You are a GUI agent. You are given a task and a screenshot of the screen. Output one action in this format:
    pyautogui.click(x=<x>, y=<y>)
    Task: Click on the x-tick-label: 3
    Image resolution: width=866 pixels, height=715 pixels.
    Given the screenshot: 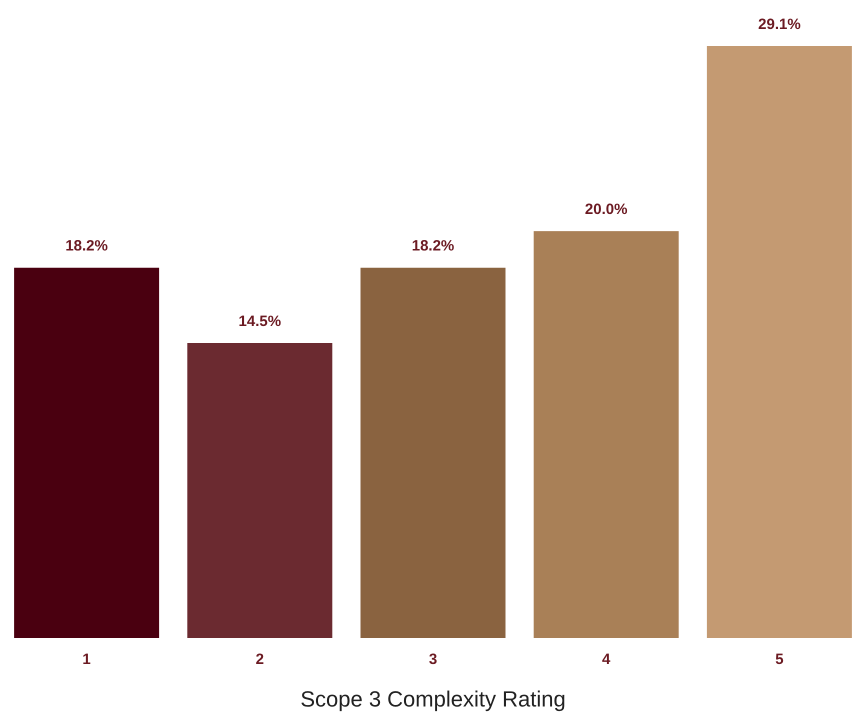 What is the action you would take?
    pyautogui.click(x=433, y=659)
    